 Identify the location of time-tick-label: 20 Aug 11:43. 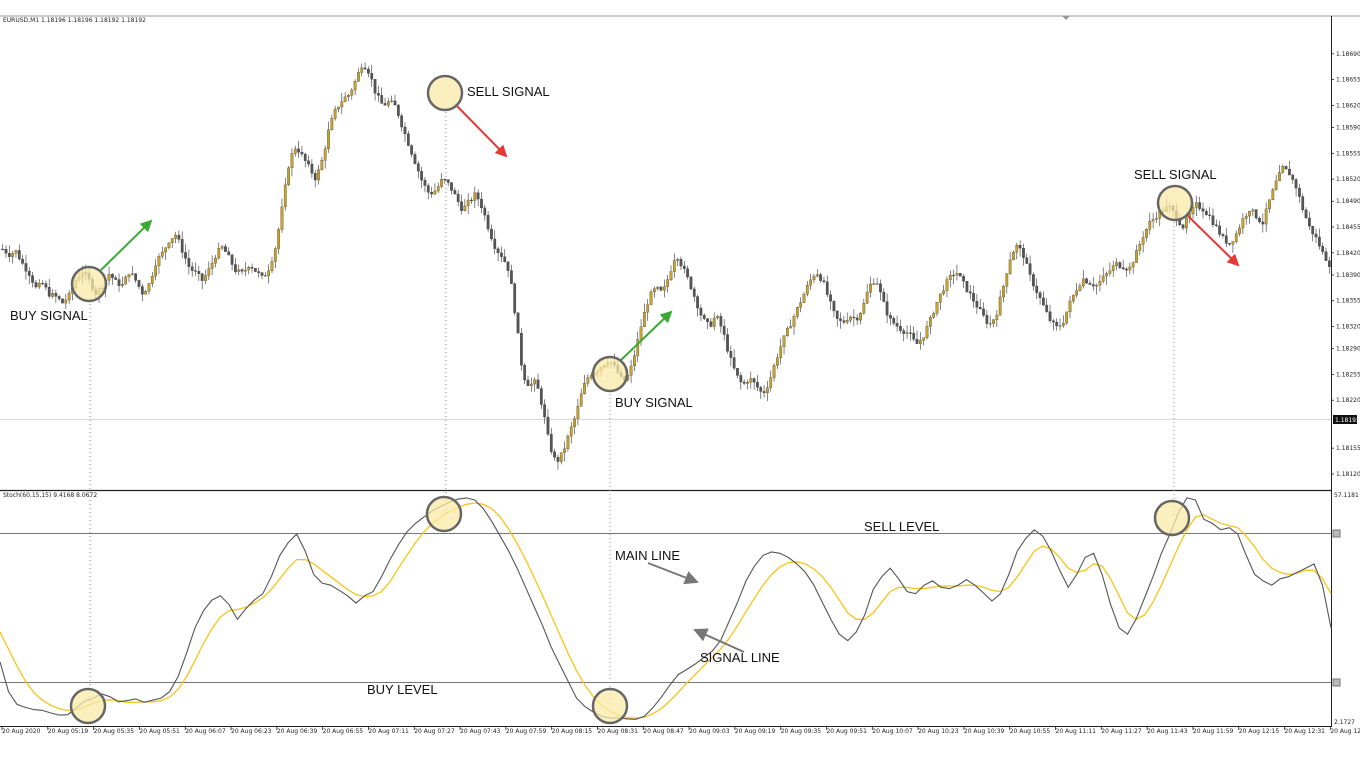
(1167, 731).